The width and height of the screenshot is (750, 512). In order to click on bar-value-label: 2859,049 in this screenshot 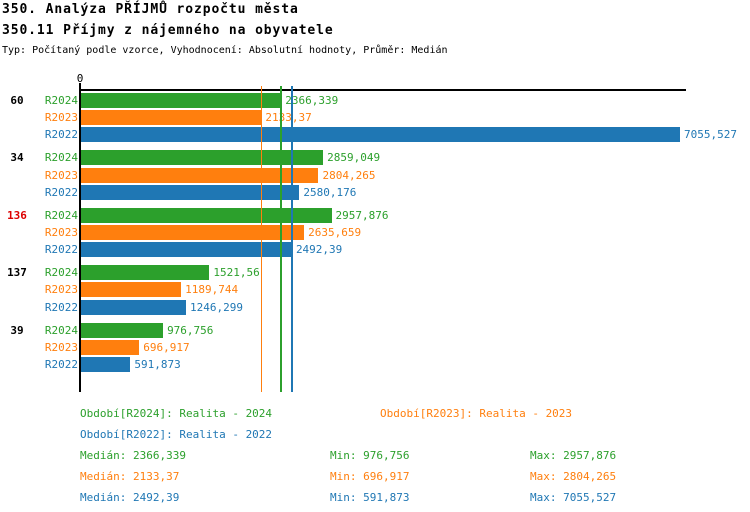, I will do `click(354, 158)`.